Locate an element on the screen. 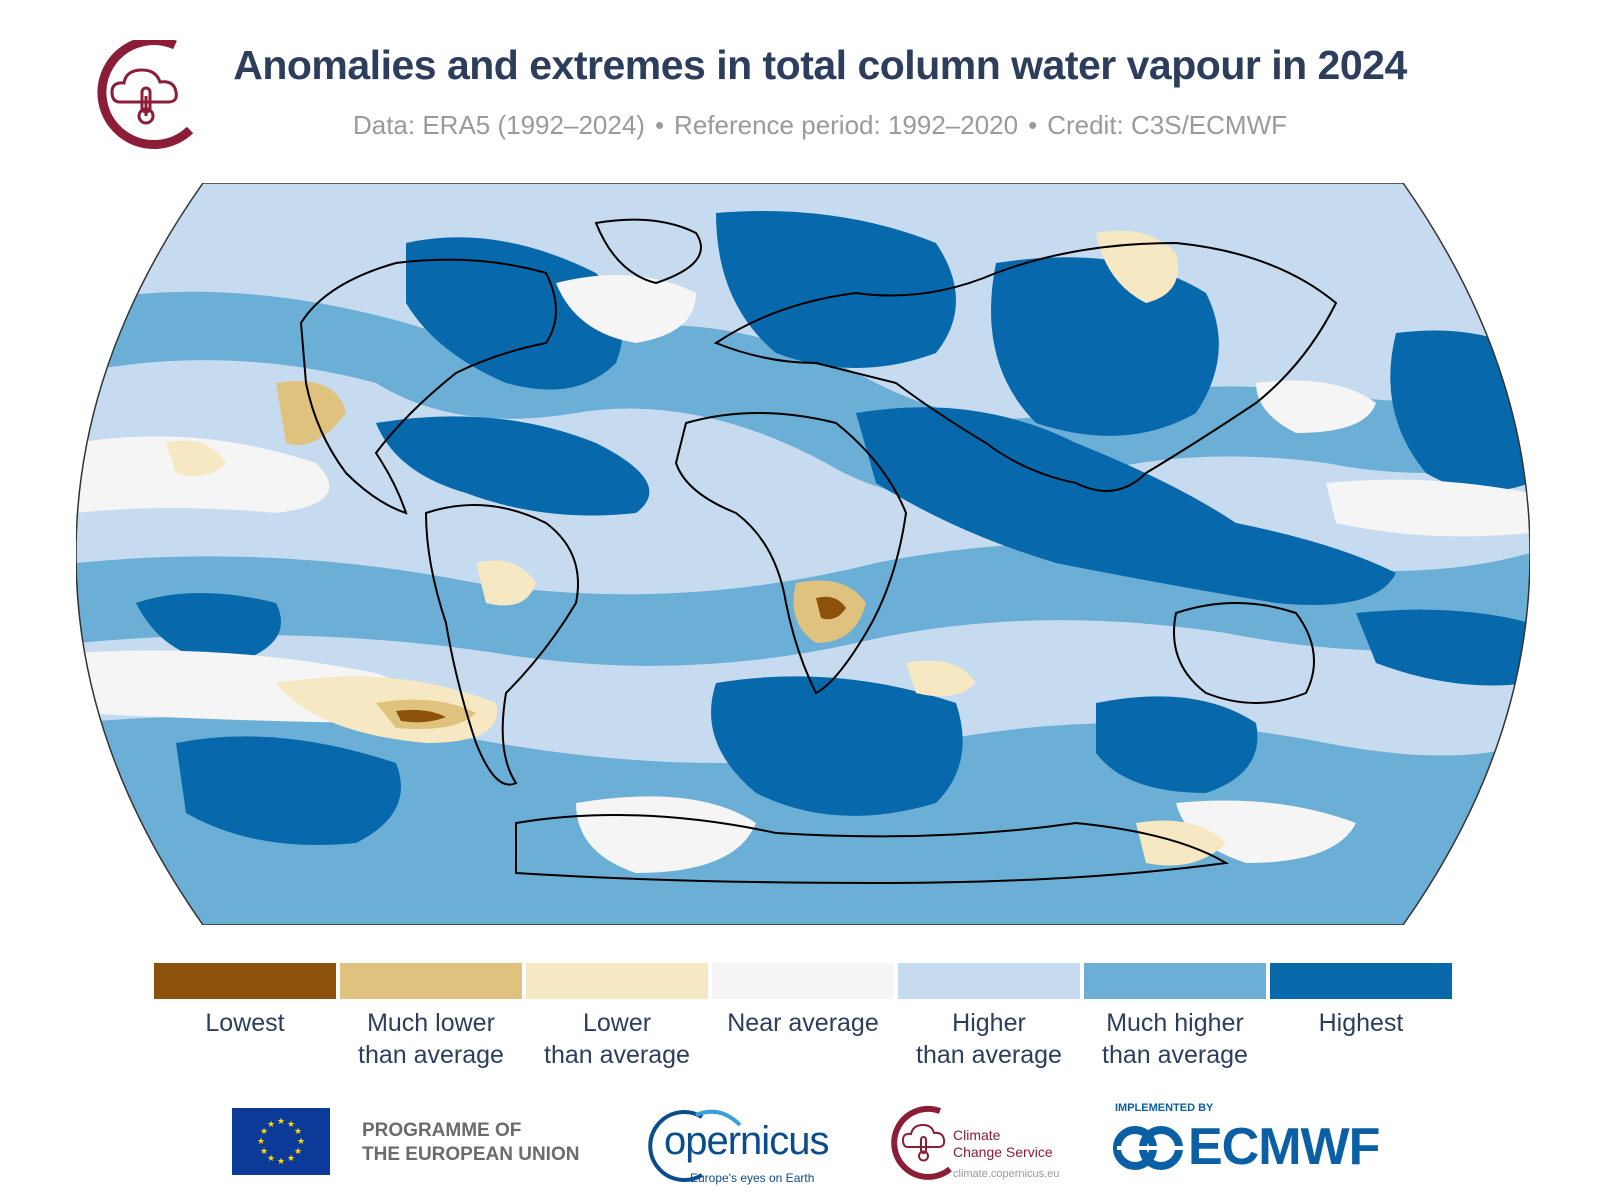  eu-text-line: THE EUROPEAN UNION is located at coordinates (471, 1154).